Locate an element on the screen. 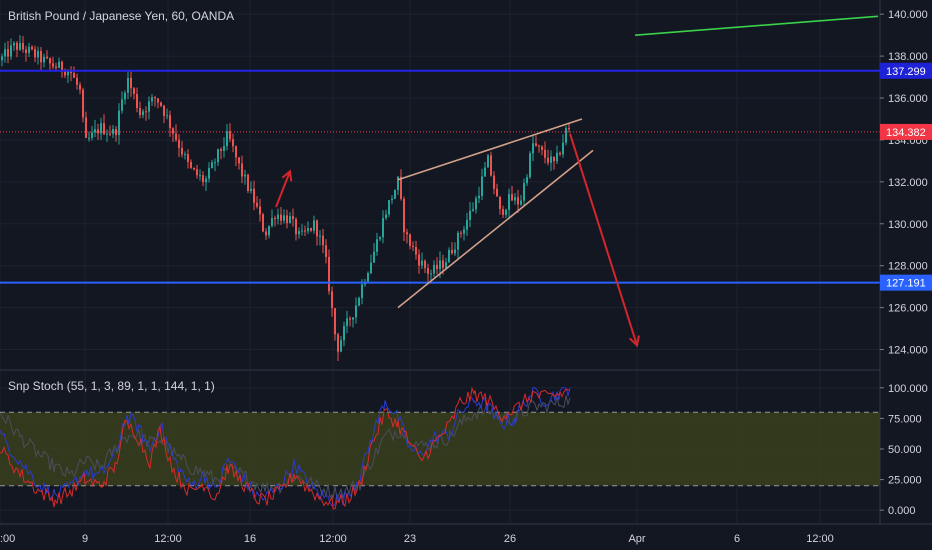 The width and height of the screenshot is (932, 550). price-tick-label: 130.000 is located at coordinates (908, 225).